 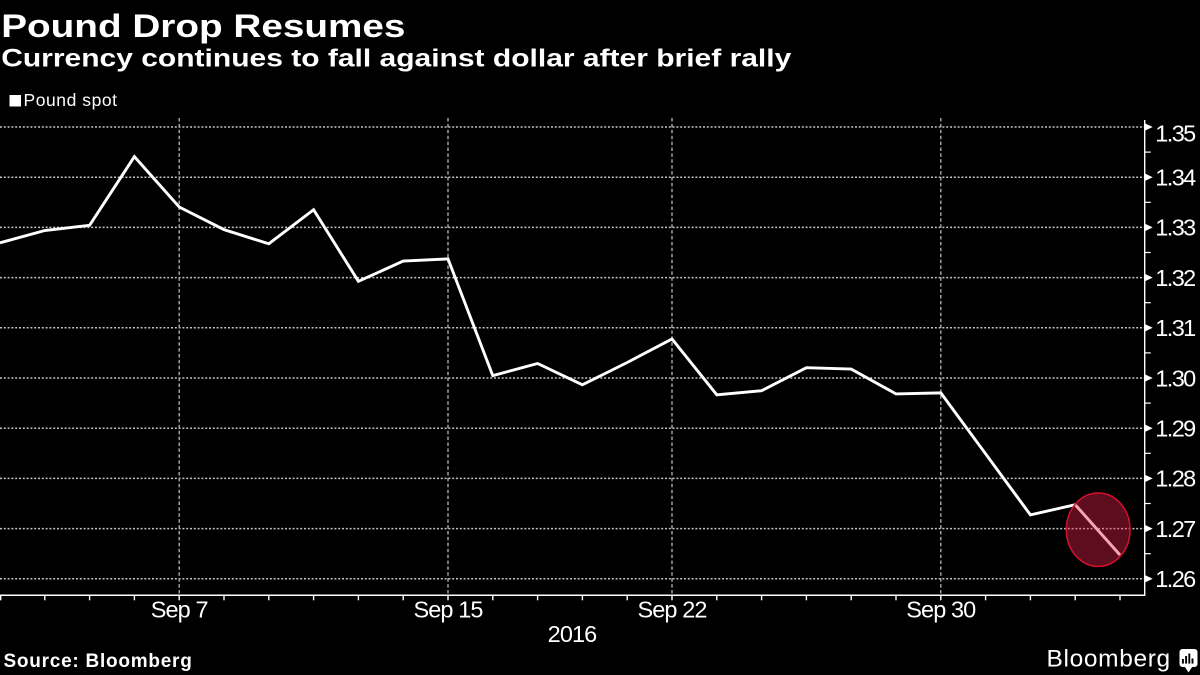 I want to click on svg-text: 1.26, so click(x=1175, y=579).